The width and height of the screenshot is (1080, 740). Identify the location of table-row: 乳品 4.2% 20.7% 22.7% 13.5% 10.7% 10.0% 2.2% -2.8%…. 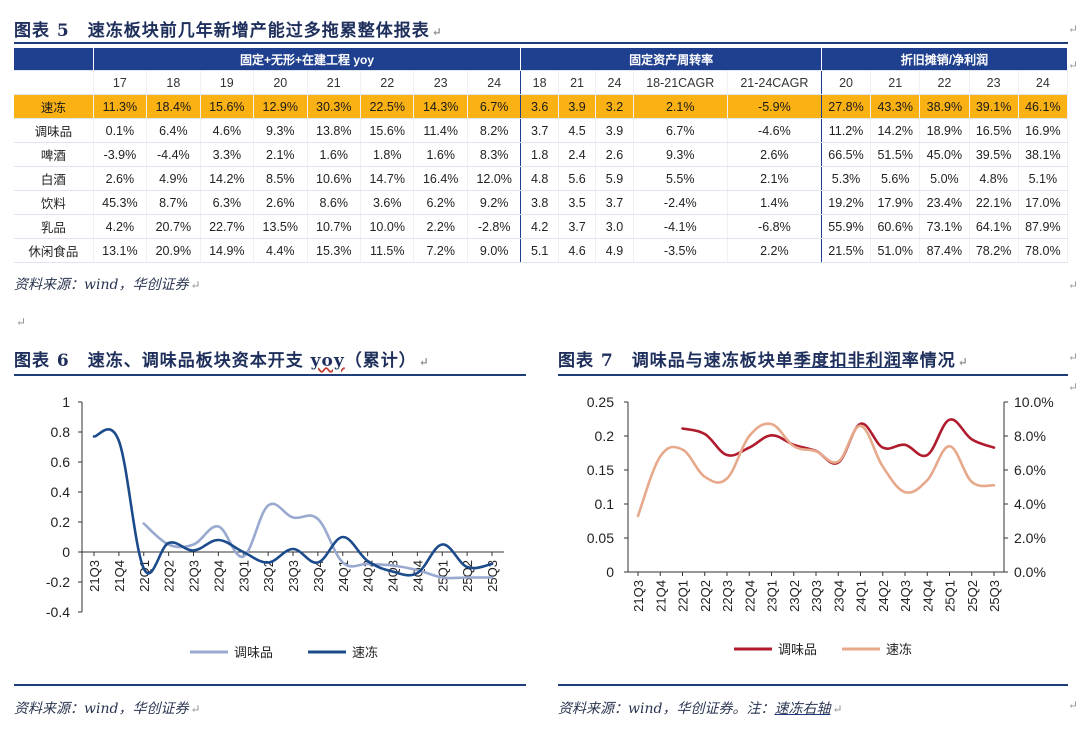
(541, 226).